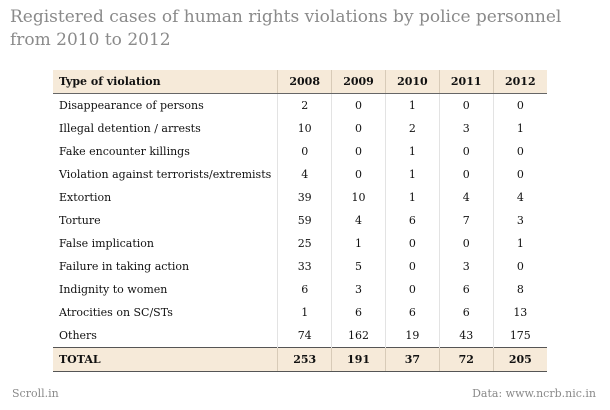 The height and width of the screenshot is (410, 610). Describe the element at coordinates (304, 128) in the screenshot. I see `cell-2008: 10` at that location.